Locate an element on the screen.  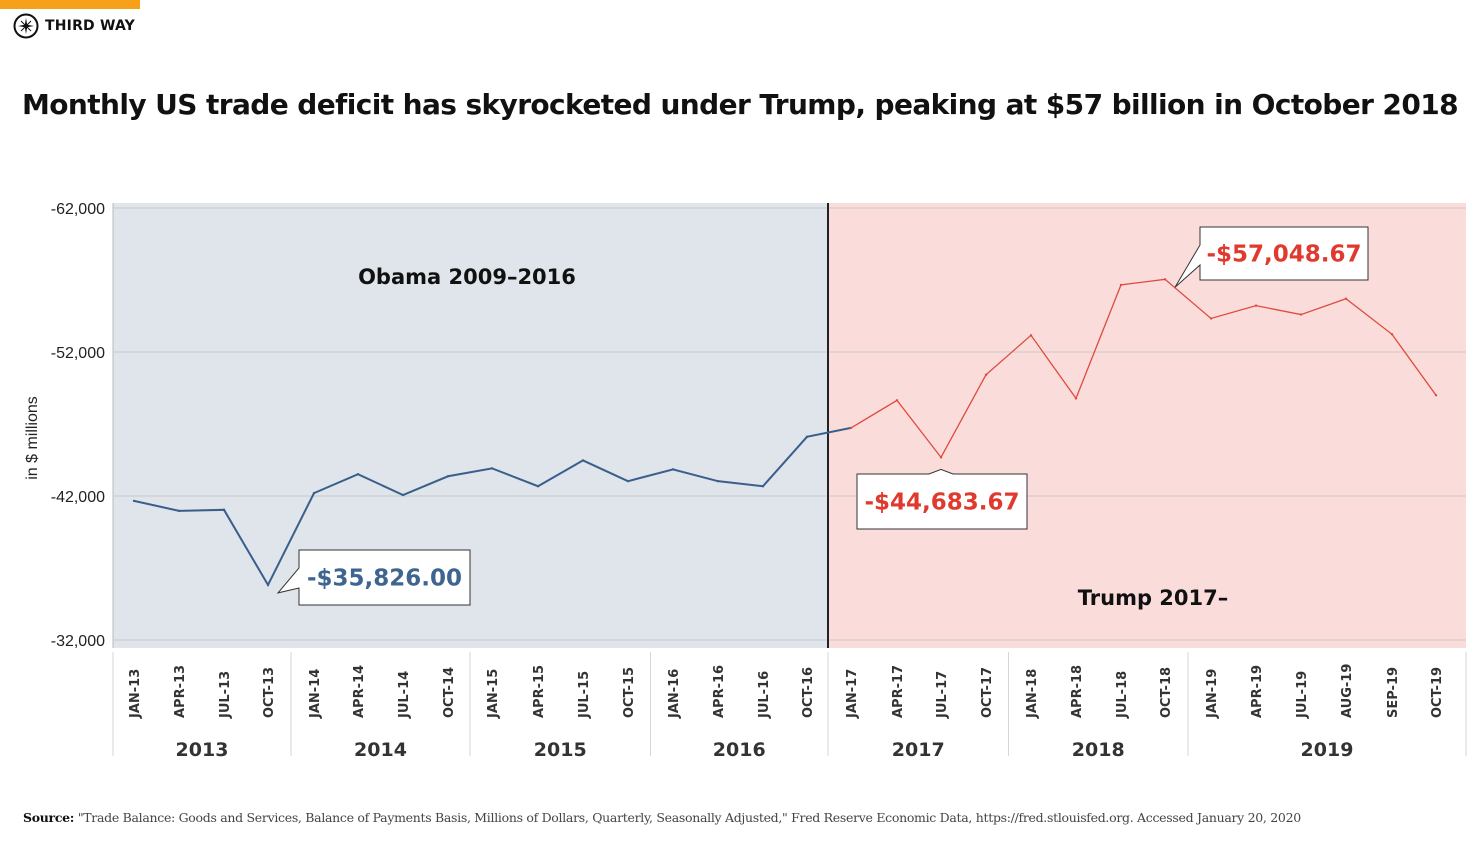
x-tick-label: OCT-17 is located at coordinates (987, 692).